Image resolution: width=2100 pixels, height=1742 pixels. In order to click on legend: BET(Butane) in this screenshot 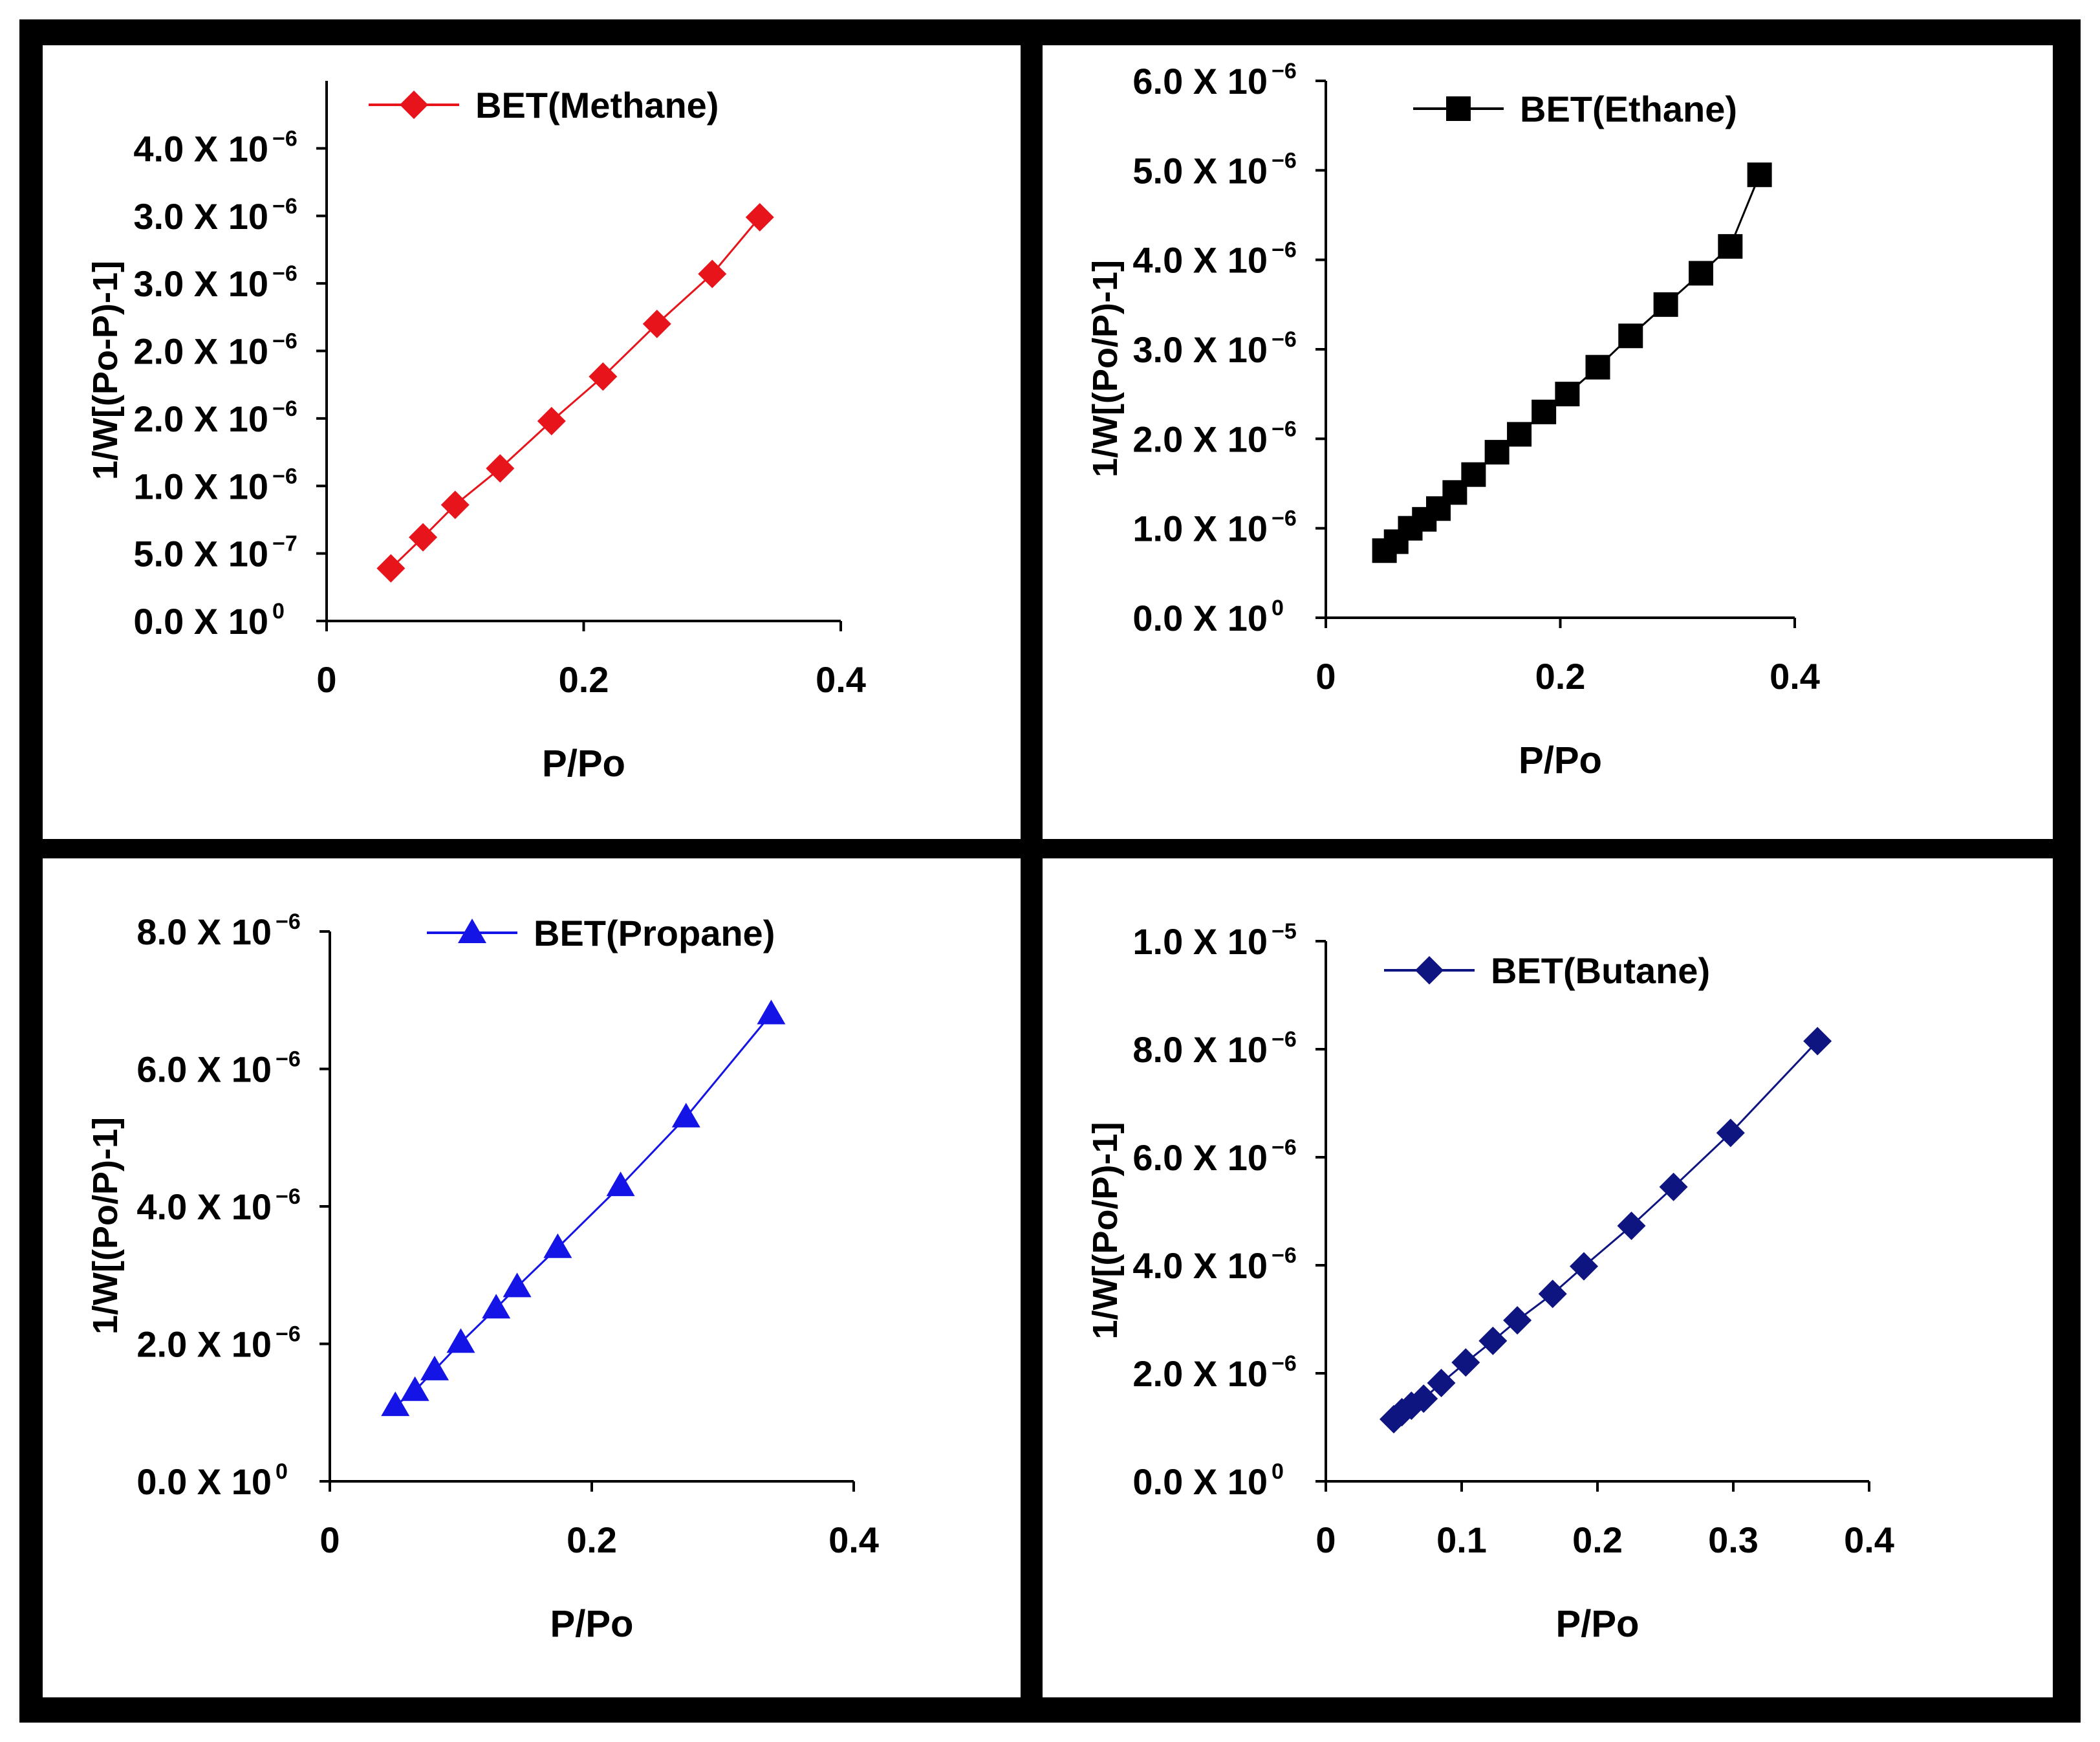, I will do `click(1547, 971)`.